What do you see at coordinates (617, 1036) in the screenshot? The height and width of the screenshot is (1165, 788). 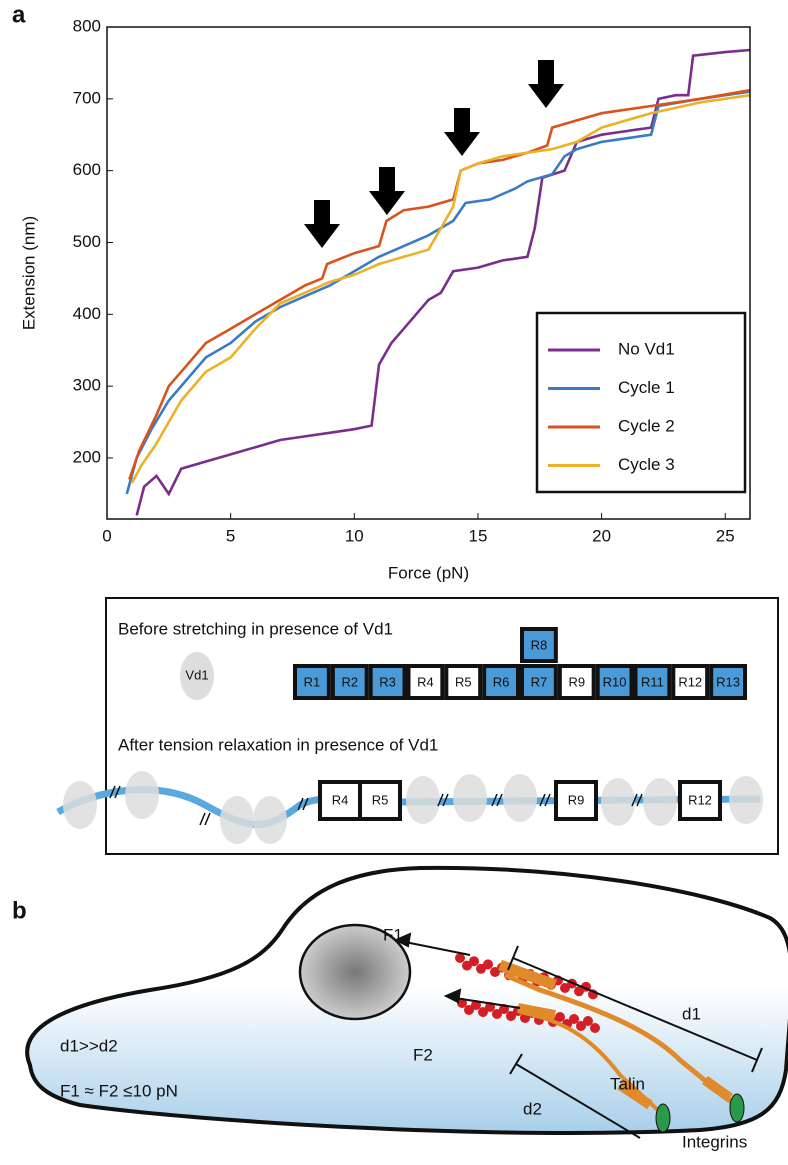 I see `talin` at bounding box center [617, 1036].